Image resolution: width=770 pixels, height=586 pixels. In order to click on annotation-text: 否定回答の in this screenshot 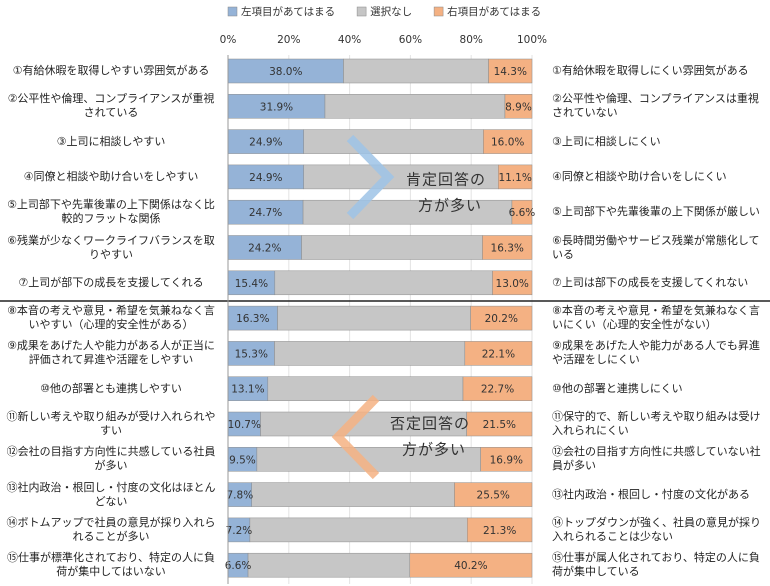, I will do `click(430, 424)`.